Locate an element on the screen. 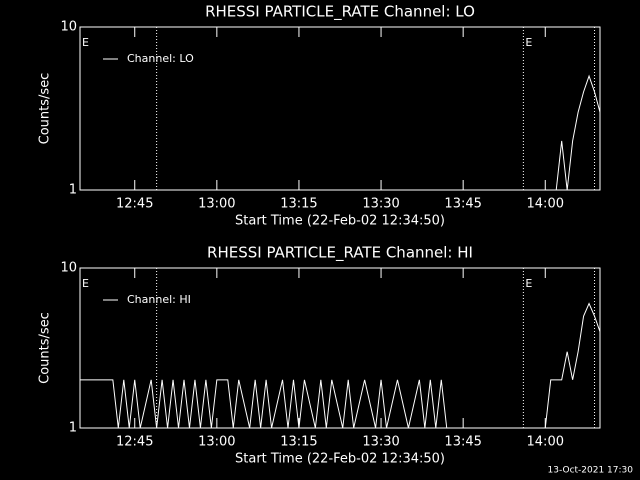 The image size is (640, 480). footer: 13-Oct-2021 17:30 is located at coordinates (591, 471).